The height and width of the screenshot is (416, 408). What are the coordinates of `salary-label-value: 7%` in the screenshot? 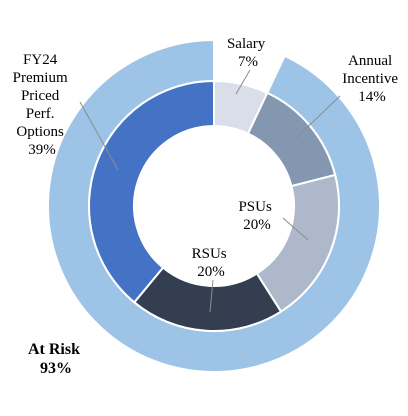 It's located at (248, 62).